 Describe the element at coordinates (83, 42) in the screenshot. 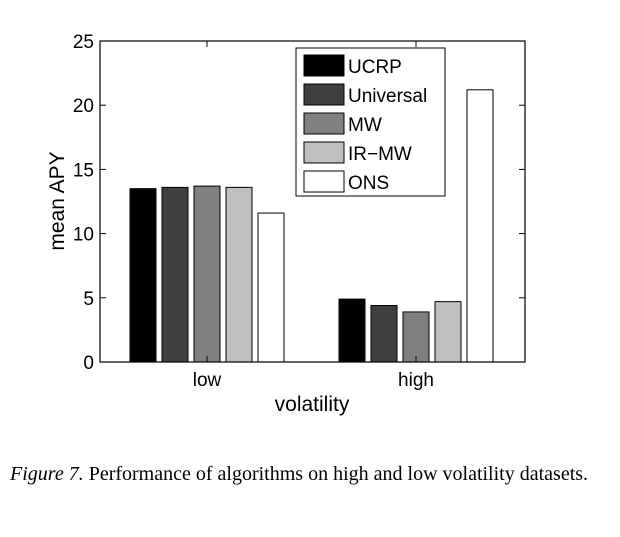

I see `y-tick-label: 25` at that location.